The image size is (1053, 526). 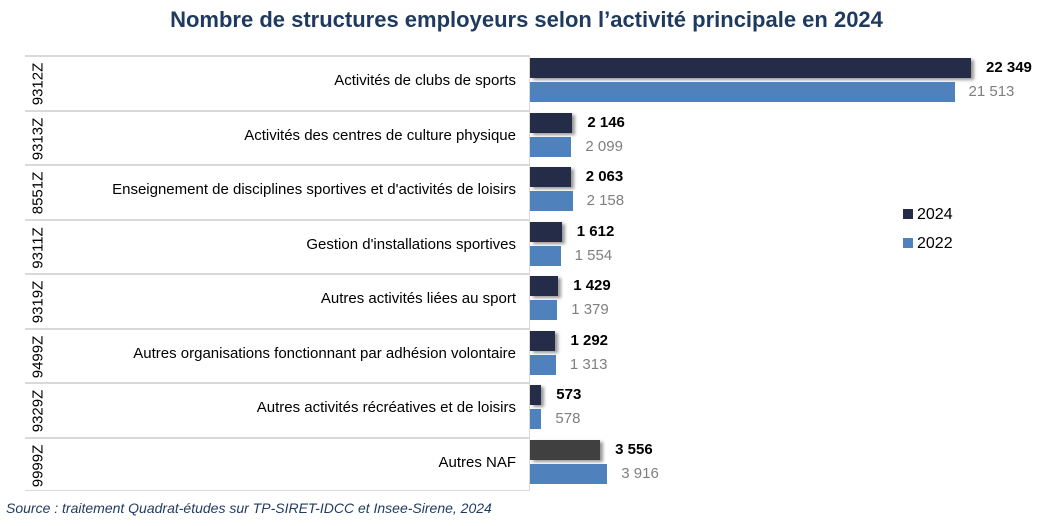 What do you see at coordinates (908, 243) in the screenshot?
I see `legend-swatch-2022` at bounding box center [908, 243].